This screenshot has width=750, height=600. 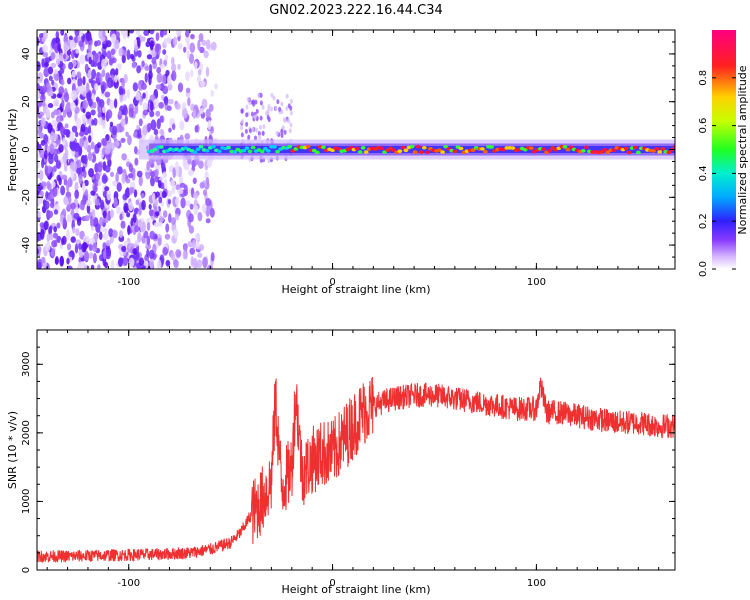 What do you see at coordinates (355, 589) in the screenshot?
I see `snr-xlabel: Height of straight line (km)` at bounding box center [355, 589].